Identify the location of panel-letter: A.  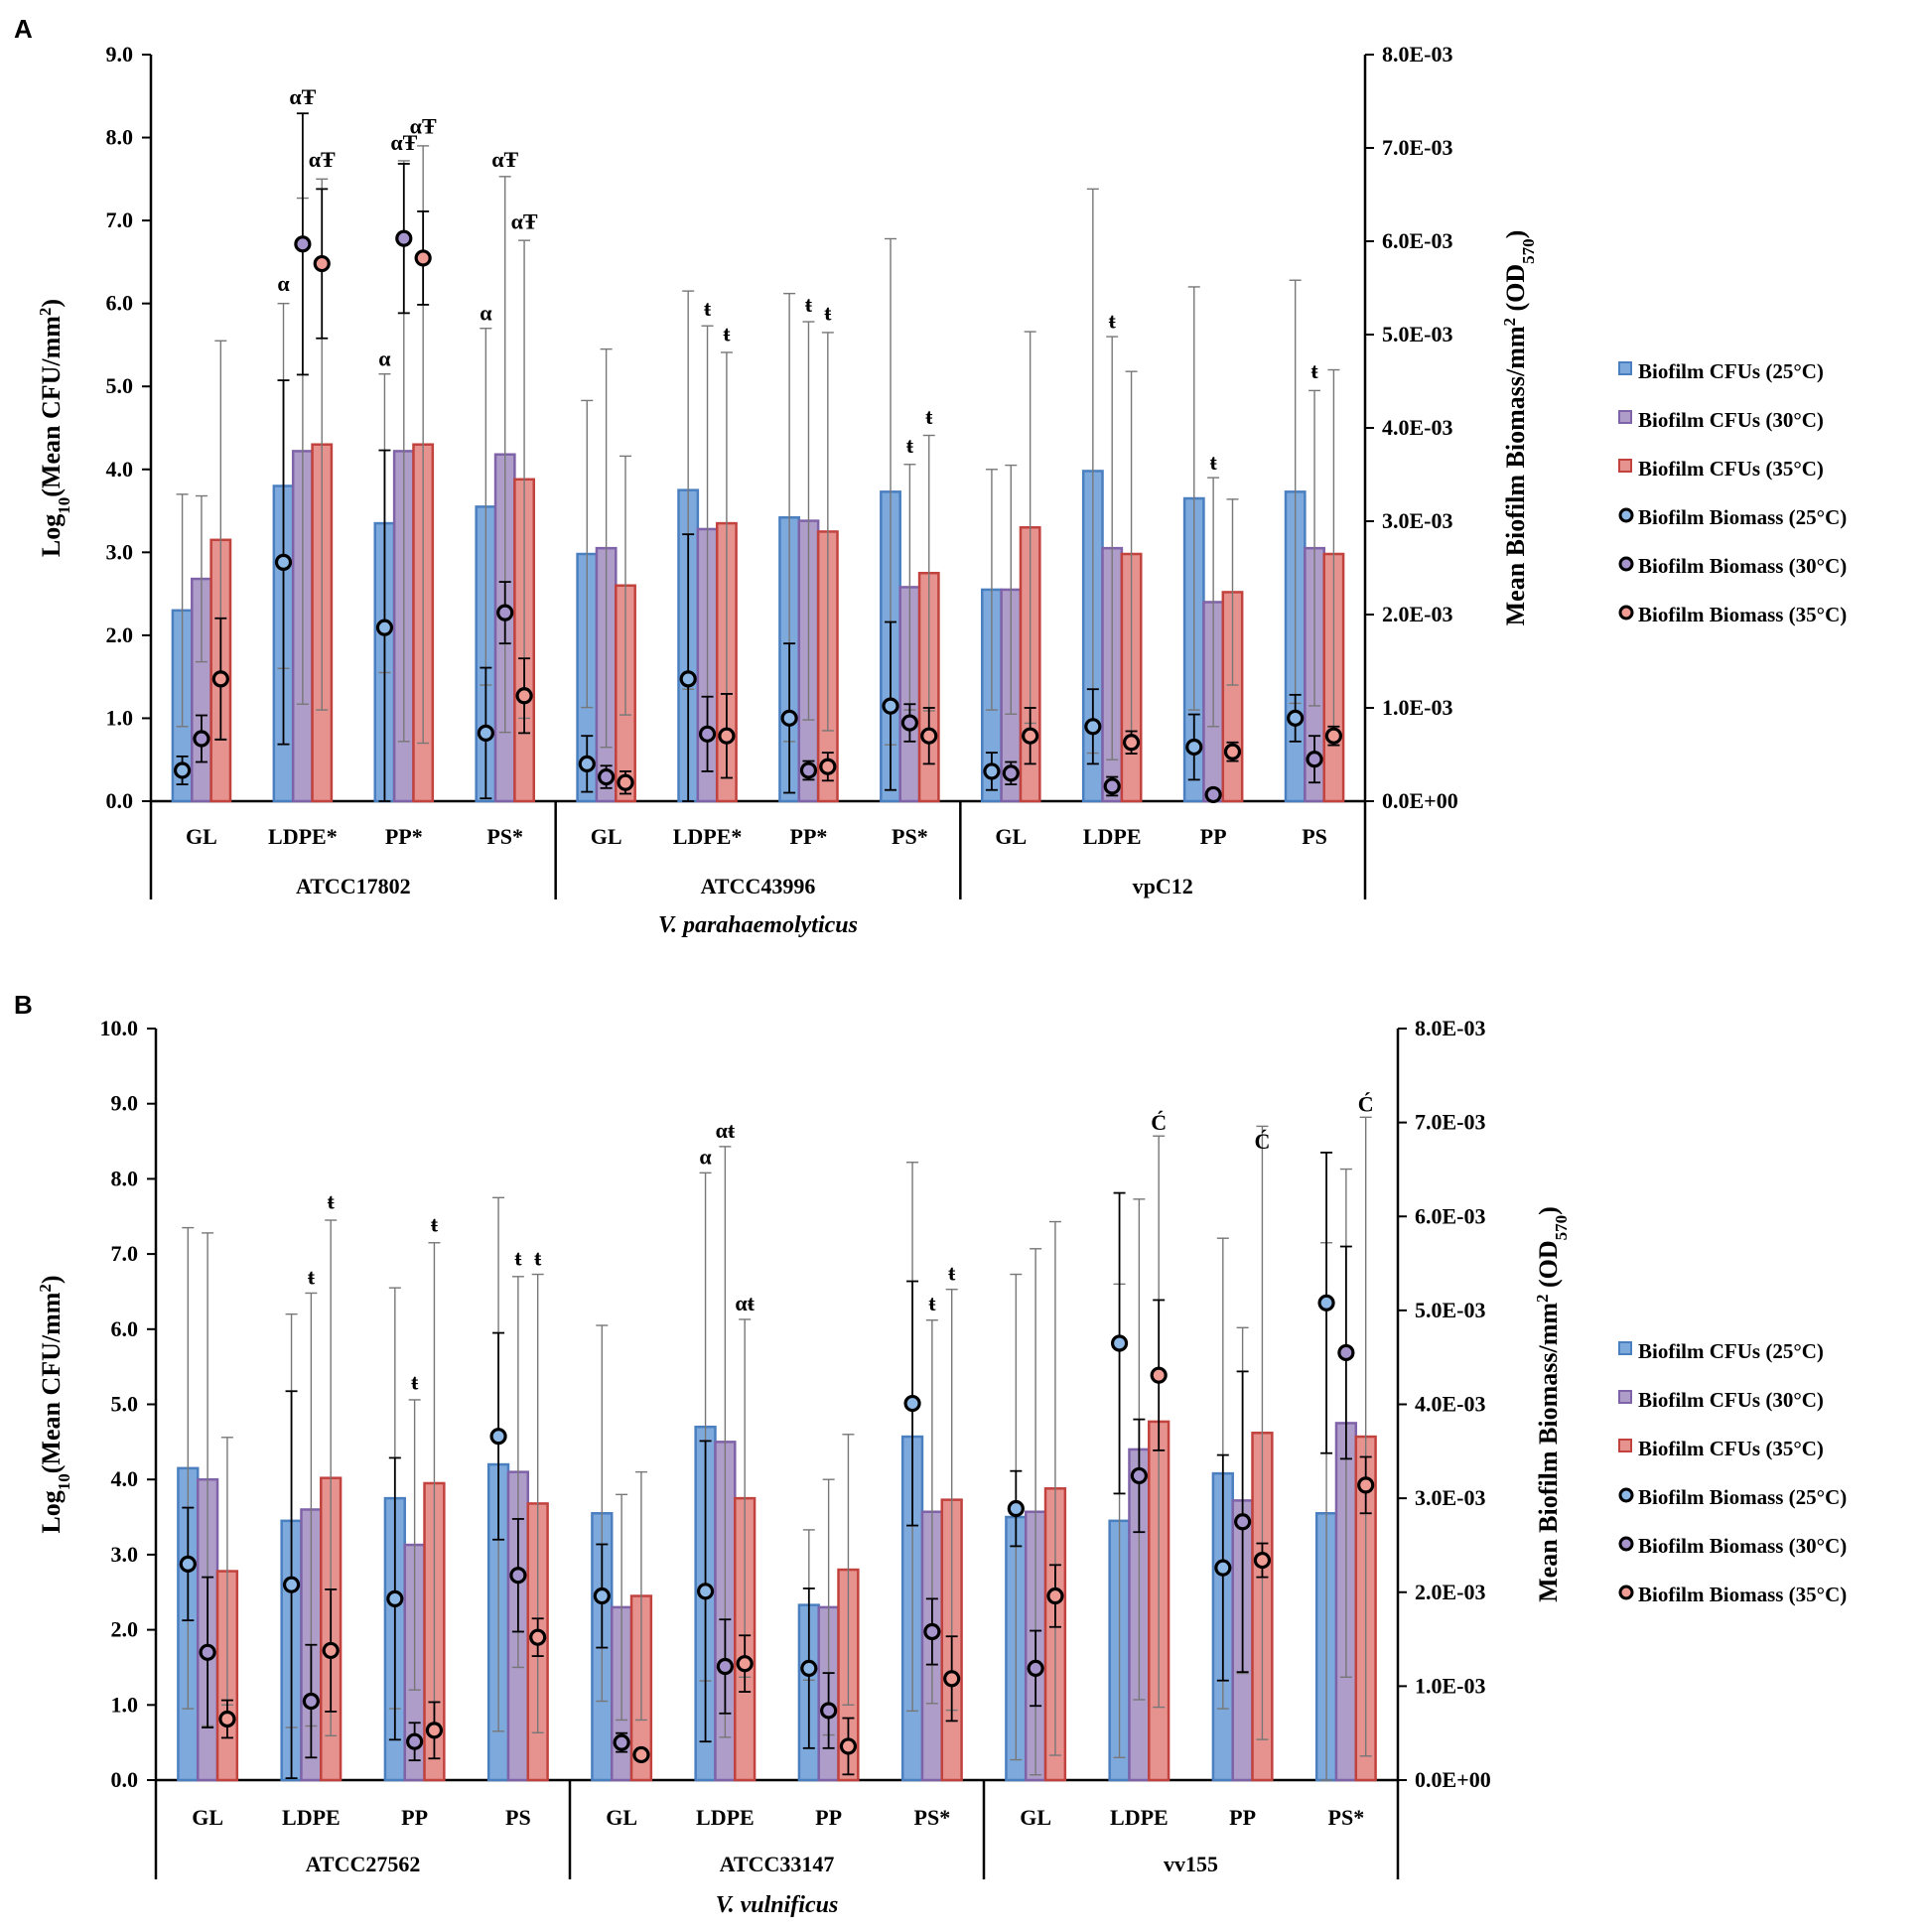
(23, 29).